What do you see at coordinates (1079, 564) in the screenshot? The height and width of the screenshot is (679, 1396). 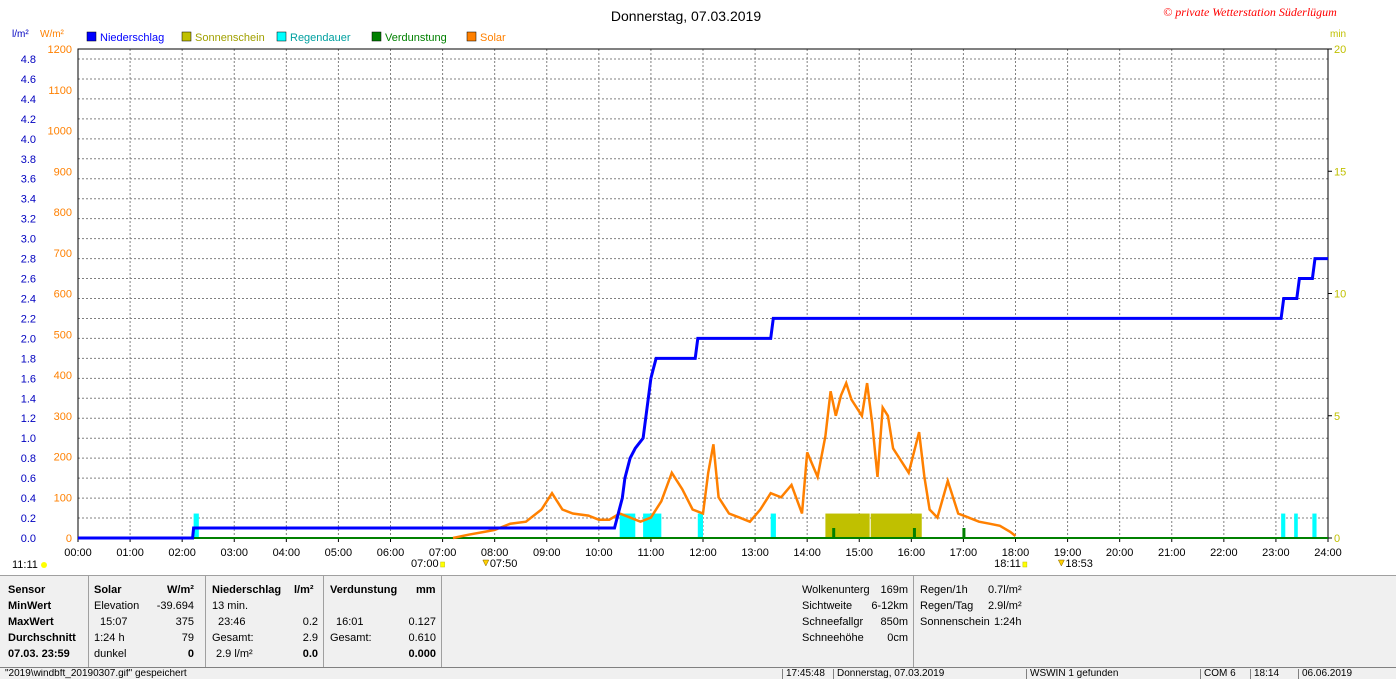 I see `marker-label: 18:53` at bounding box center [1079, 564].